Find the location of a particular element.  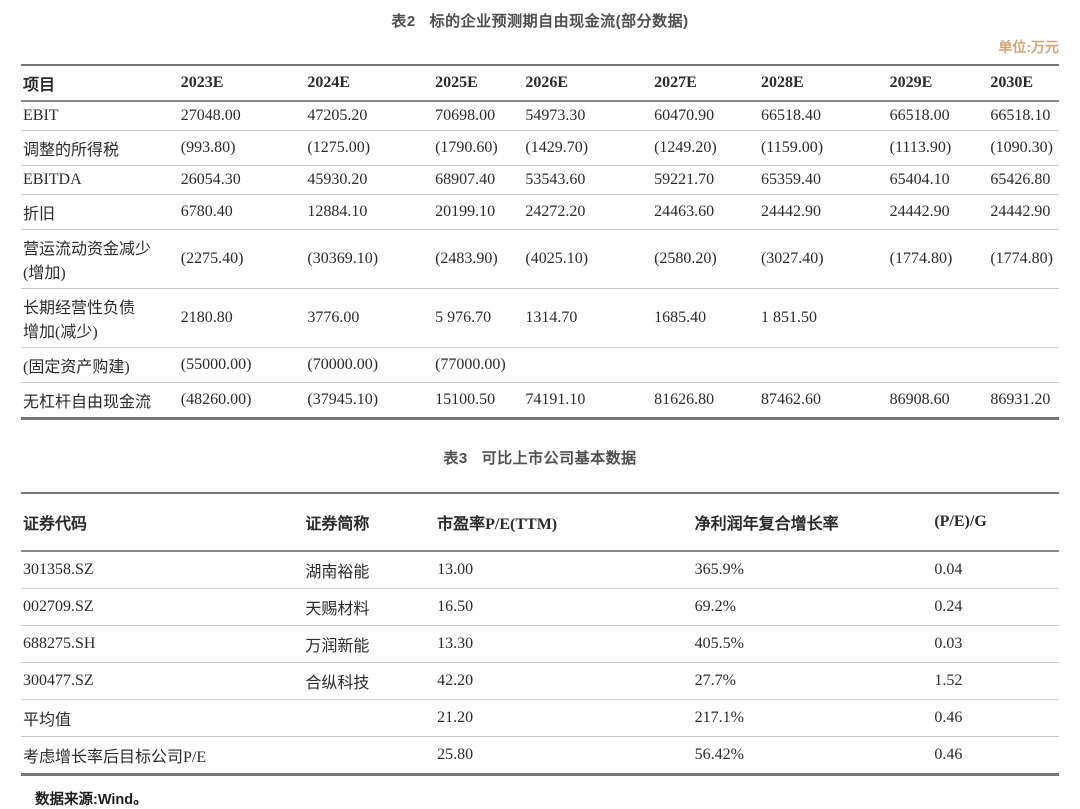

value-cell: (1249.20) is located at coordinates (705, 148).